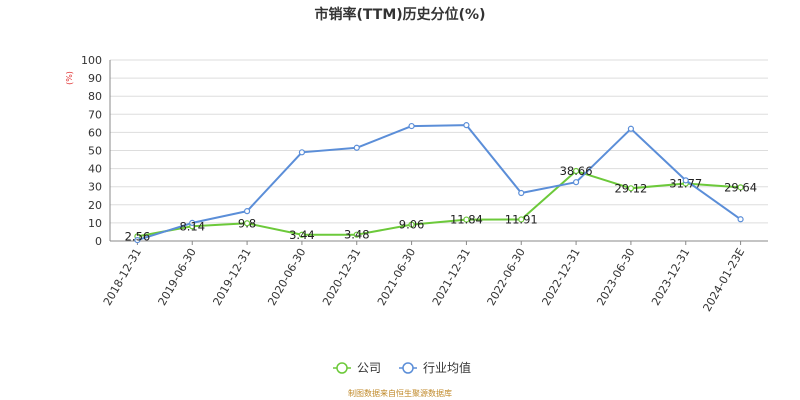  I want to click on data-label: 38.66, so click(576, 171).